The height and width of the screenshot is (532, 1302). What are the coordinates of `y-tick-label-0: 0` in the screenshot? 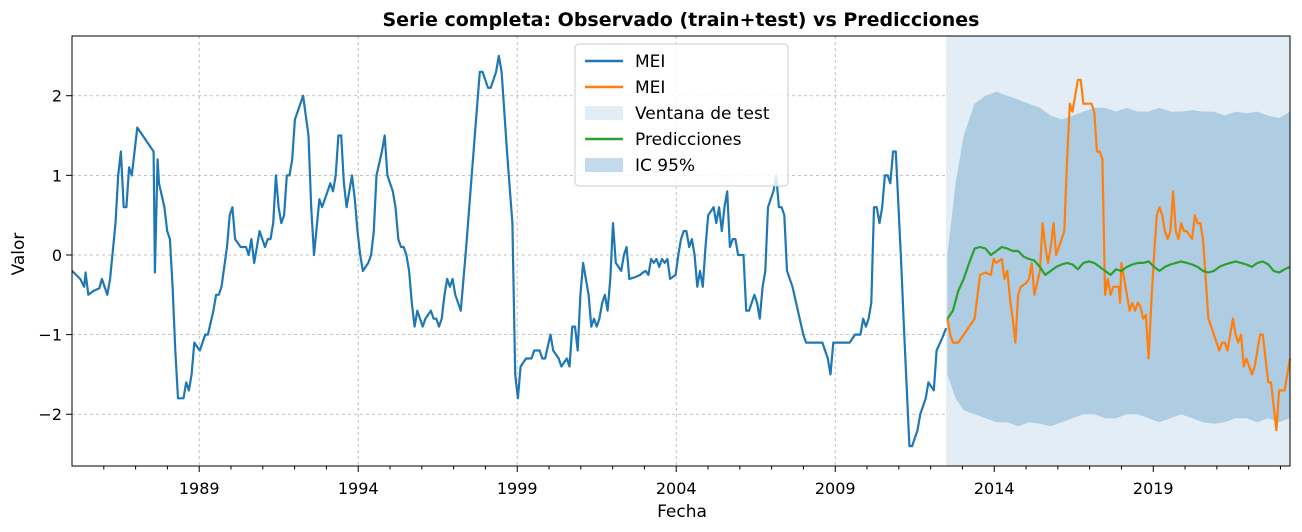 It's located at (57, 255).